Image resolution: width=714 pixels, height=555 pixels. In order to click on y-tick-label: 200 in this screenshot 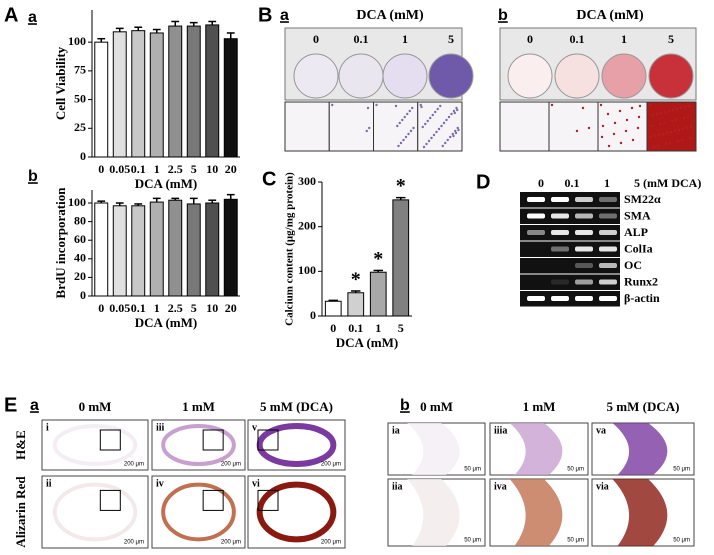, I will do `click(307, 225)`.